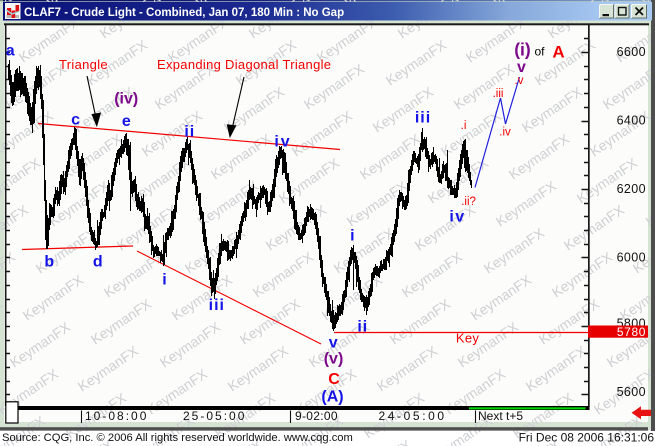 This screenshot has height=446, width=655. I want to click on svg-text: b, so click(49, 262).